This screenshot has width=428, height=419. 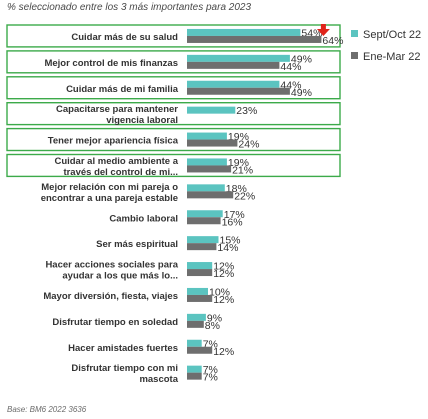 What do you see at coordinates (323, 29) in the screenshot?
I see `down-arrow-icon` at bounding box center [323, 29].